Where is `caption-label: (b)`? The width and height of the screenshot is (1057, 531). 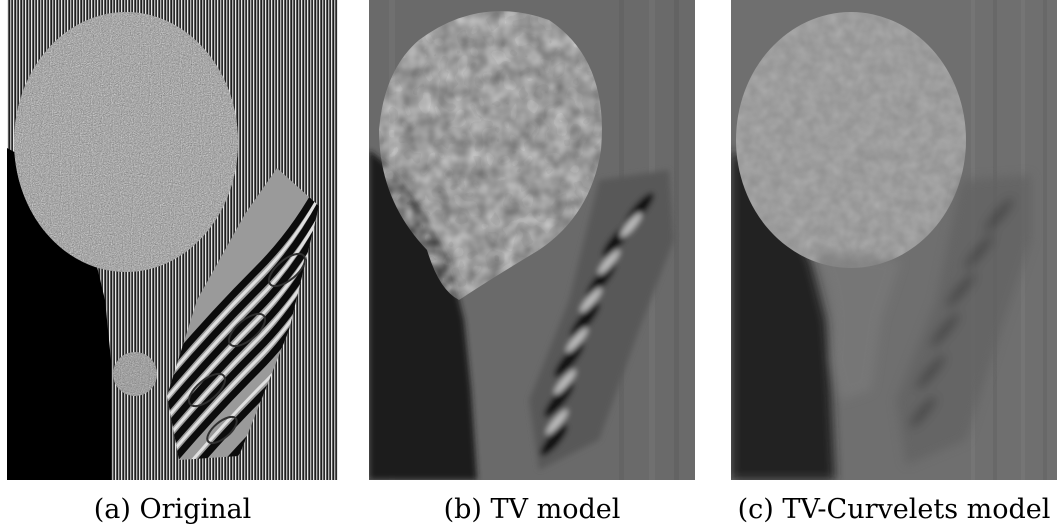
caption-label: (b) is located at coordinates (462, 509).